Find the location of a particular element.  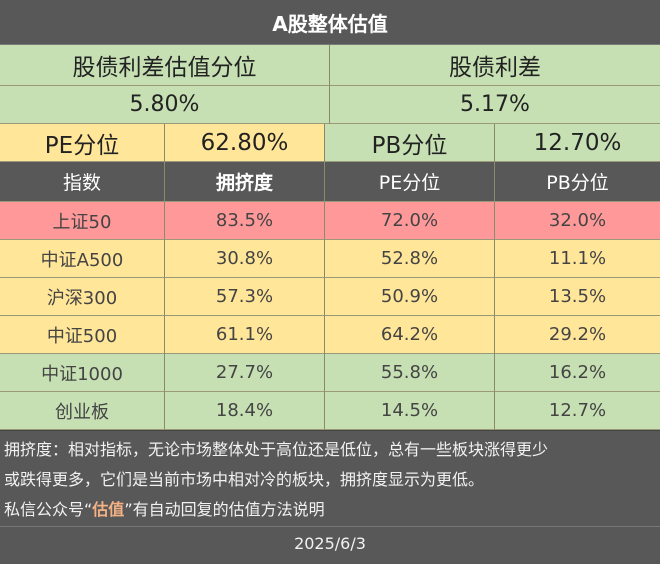

table-row: 沪深300 57.3% 50.9% 13.5% is located at coordinates (330, 297).